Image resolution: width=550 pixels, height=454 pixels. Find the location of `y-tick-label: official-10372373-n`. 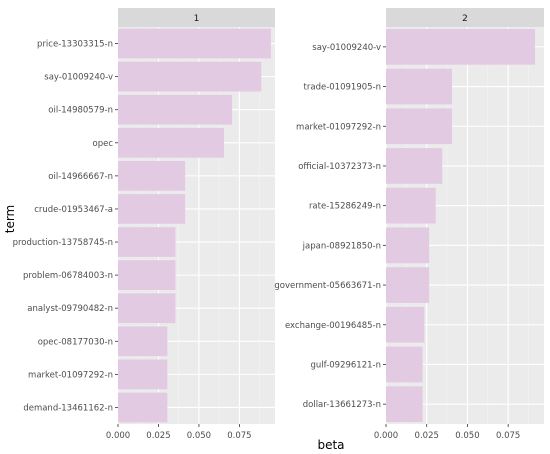

y-tick-label: official-10372373-n is located at coordinates (339, 167).